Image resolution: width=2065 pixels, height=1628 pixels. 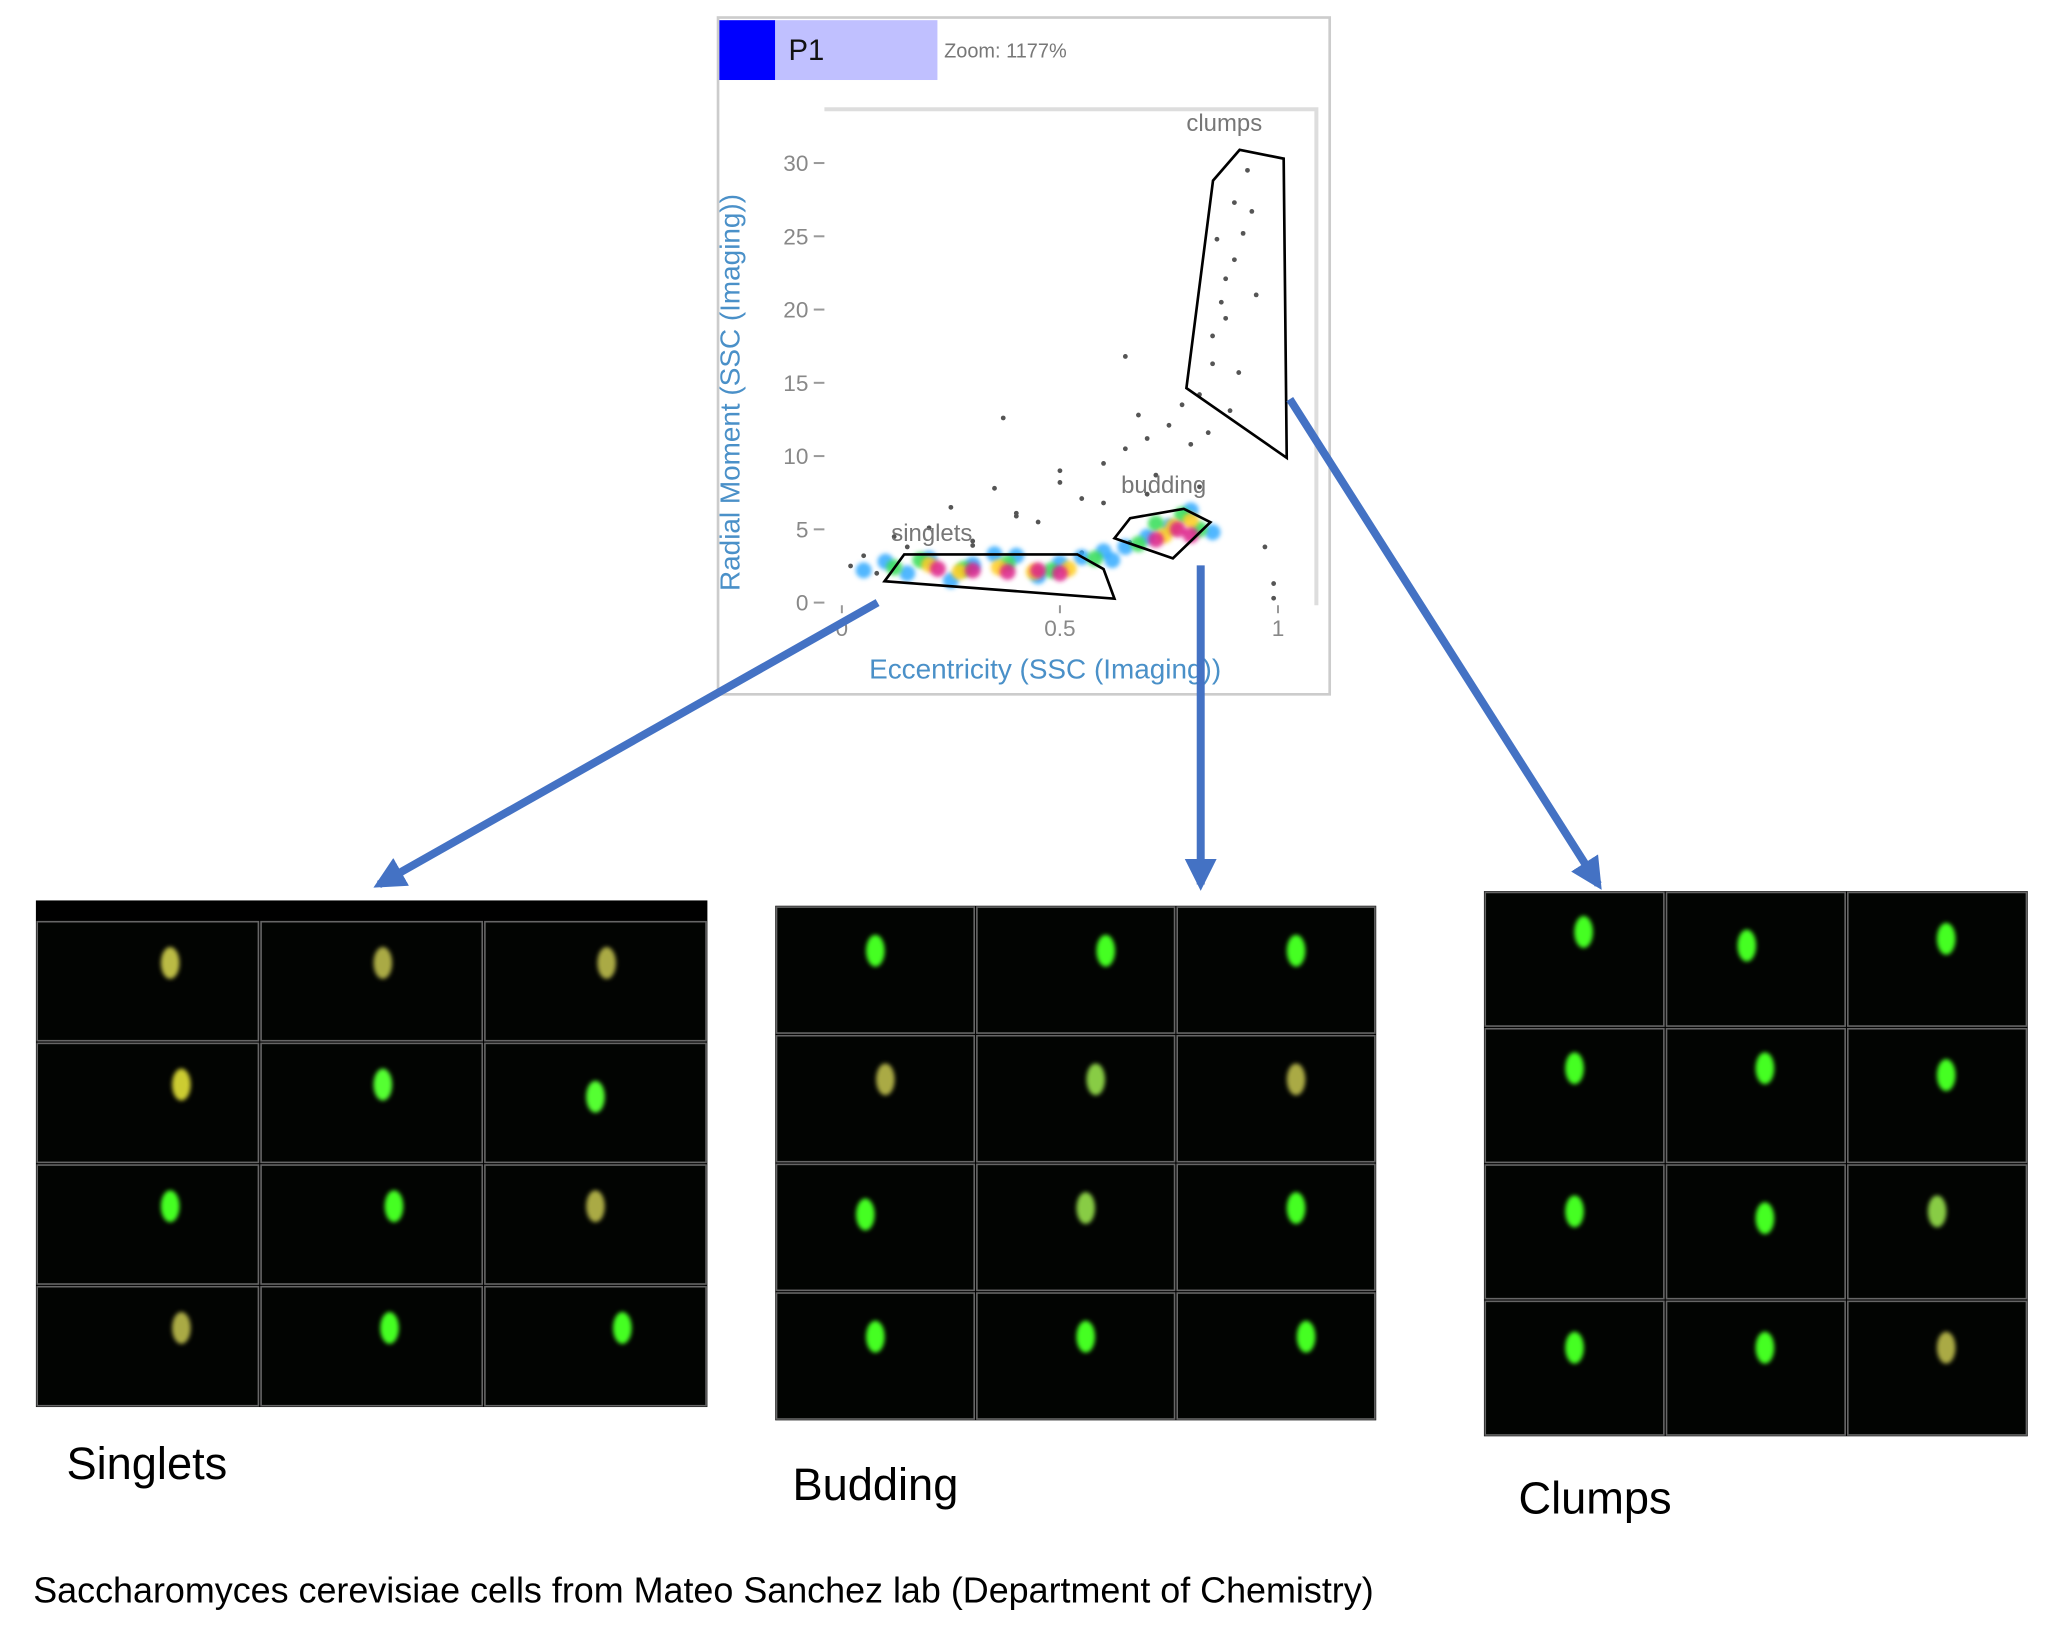 What do you see at coordinates (1163, 485) in the screenshot?
I see `gate-label: budding` at bounding box center [1163, 485].